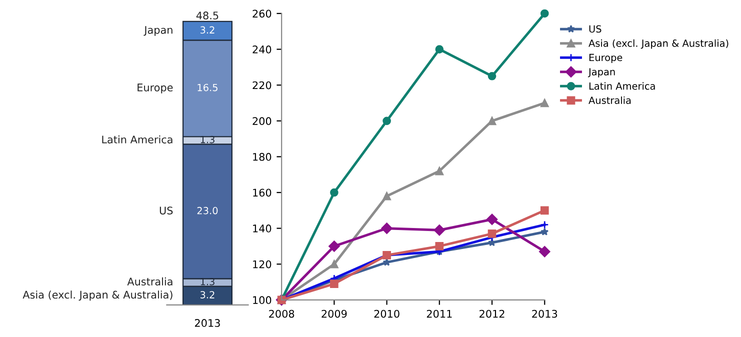 Image resolution: width=741 pixels, height=337 pixels. Describe the element at coordinates (605, 59) in the screenshot. I see `legend-label: Europe` at that location.